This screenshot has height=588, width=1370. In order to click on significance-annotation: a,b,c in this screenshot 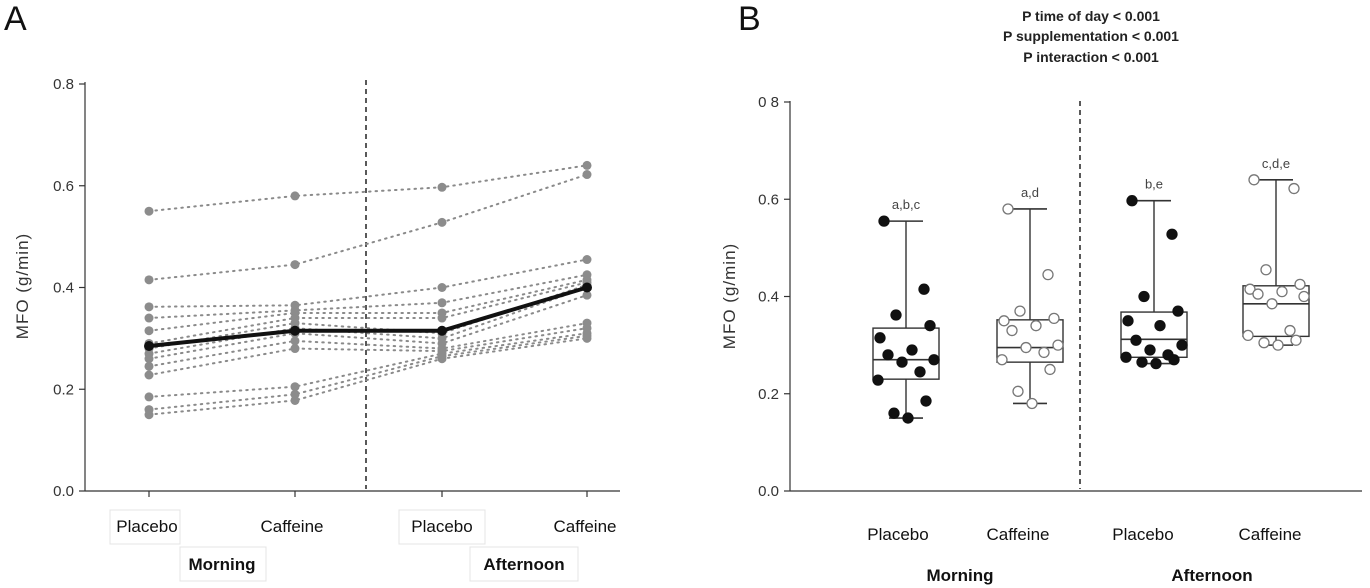, I will do `click(906, 204)`.